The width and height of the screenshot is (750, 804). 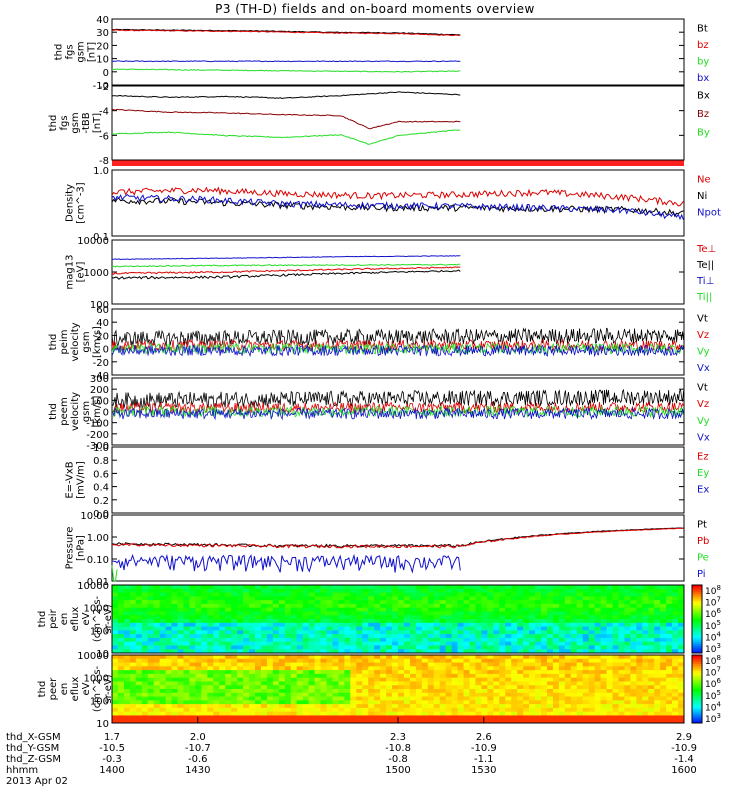 What do you see at coordinates (97, 123) in the screenshot?
I see `y-axis-label: [nT]` at bounding box center [97, 123].